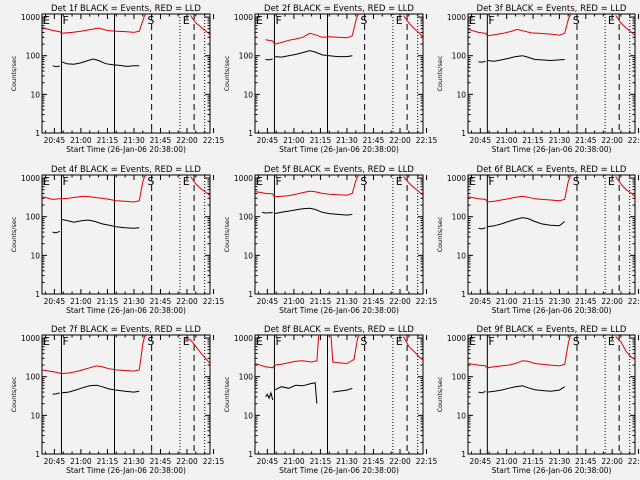 This screenshot has height=480, width=640. What do you see at coordinates (126, 170) in the screenshot?
I see `panel-title: Det 4f BLACK = Events, RED = LLD` at bounding box center [126, 170].